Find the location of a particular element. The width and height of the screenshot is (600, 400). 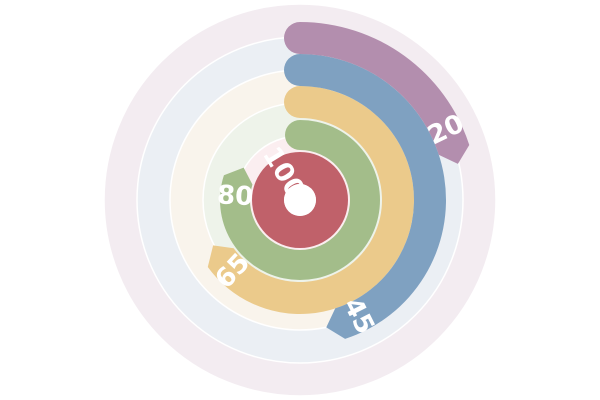

ring-label-80: 80 is located at coordinates (235, 196).